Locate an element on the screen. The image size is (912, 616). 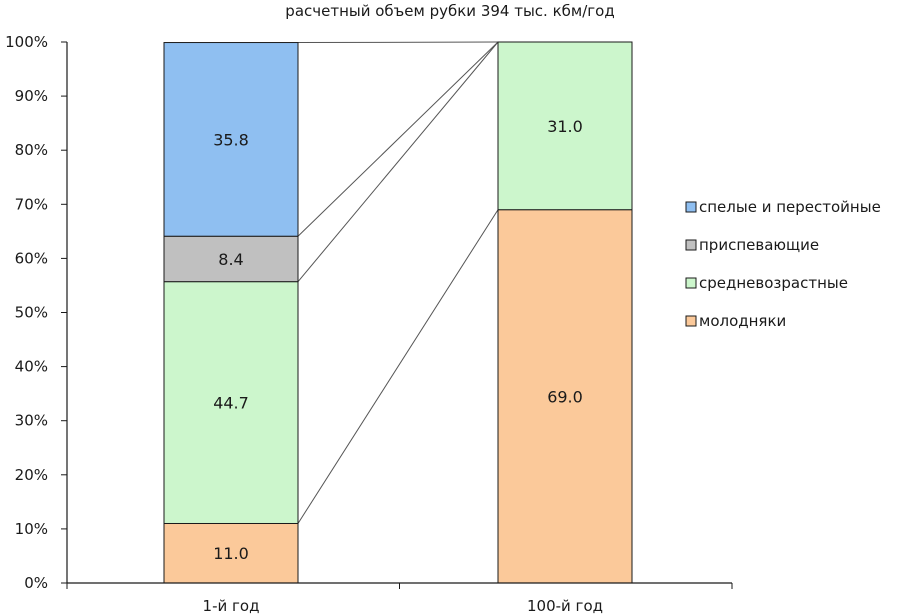
legend-label-спелые-и-перестойные: спелые и перестойные is located at coordinates (790, 207).